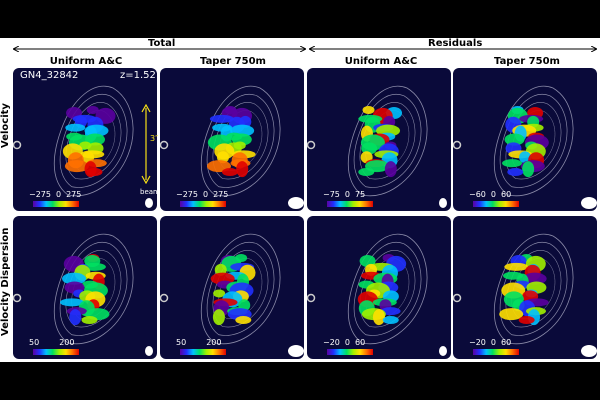 The image size is (600, 400). What do you see at coordinates (138, 75) in the screenshot?
I see `redshift-label: z=1.52` at bounding box center [138, 75].